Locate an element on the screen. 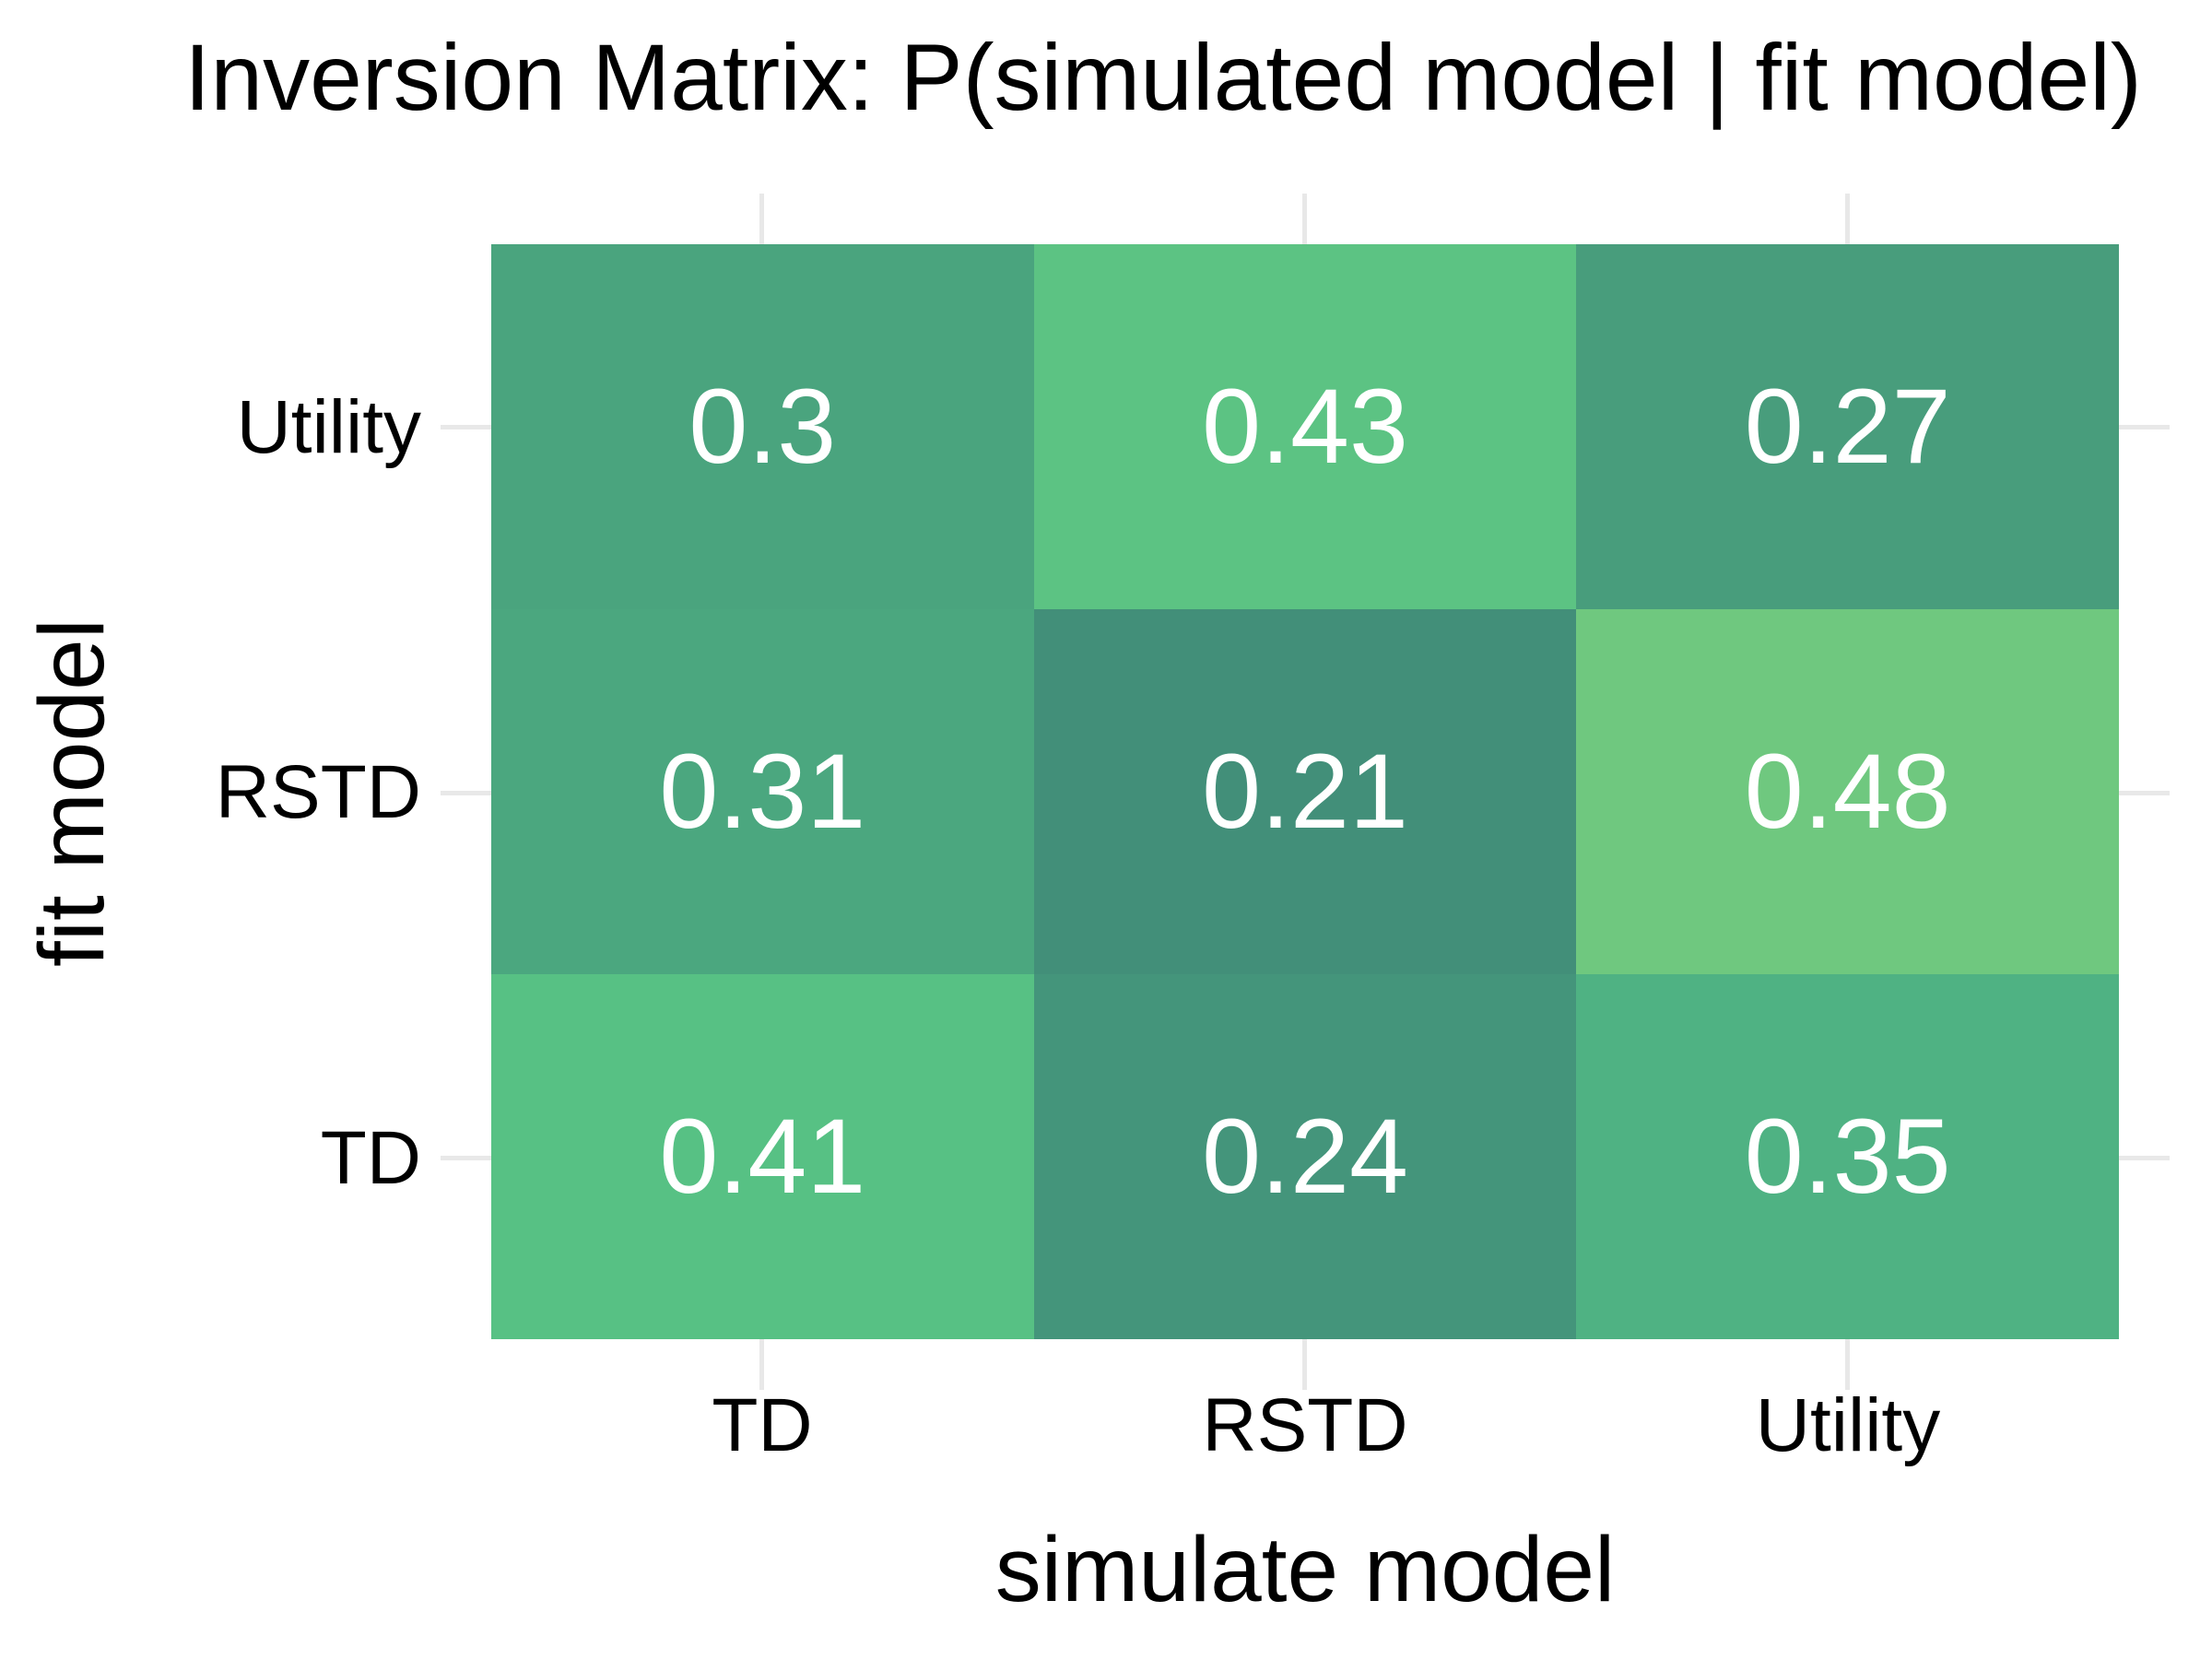  cell-value: 0.31 is located at coordinates (762, 791).